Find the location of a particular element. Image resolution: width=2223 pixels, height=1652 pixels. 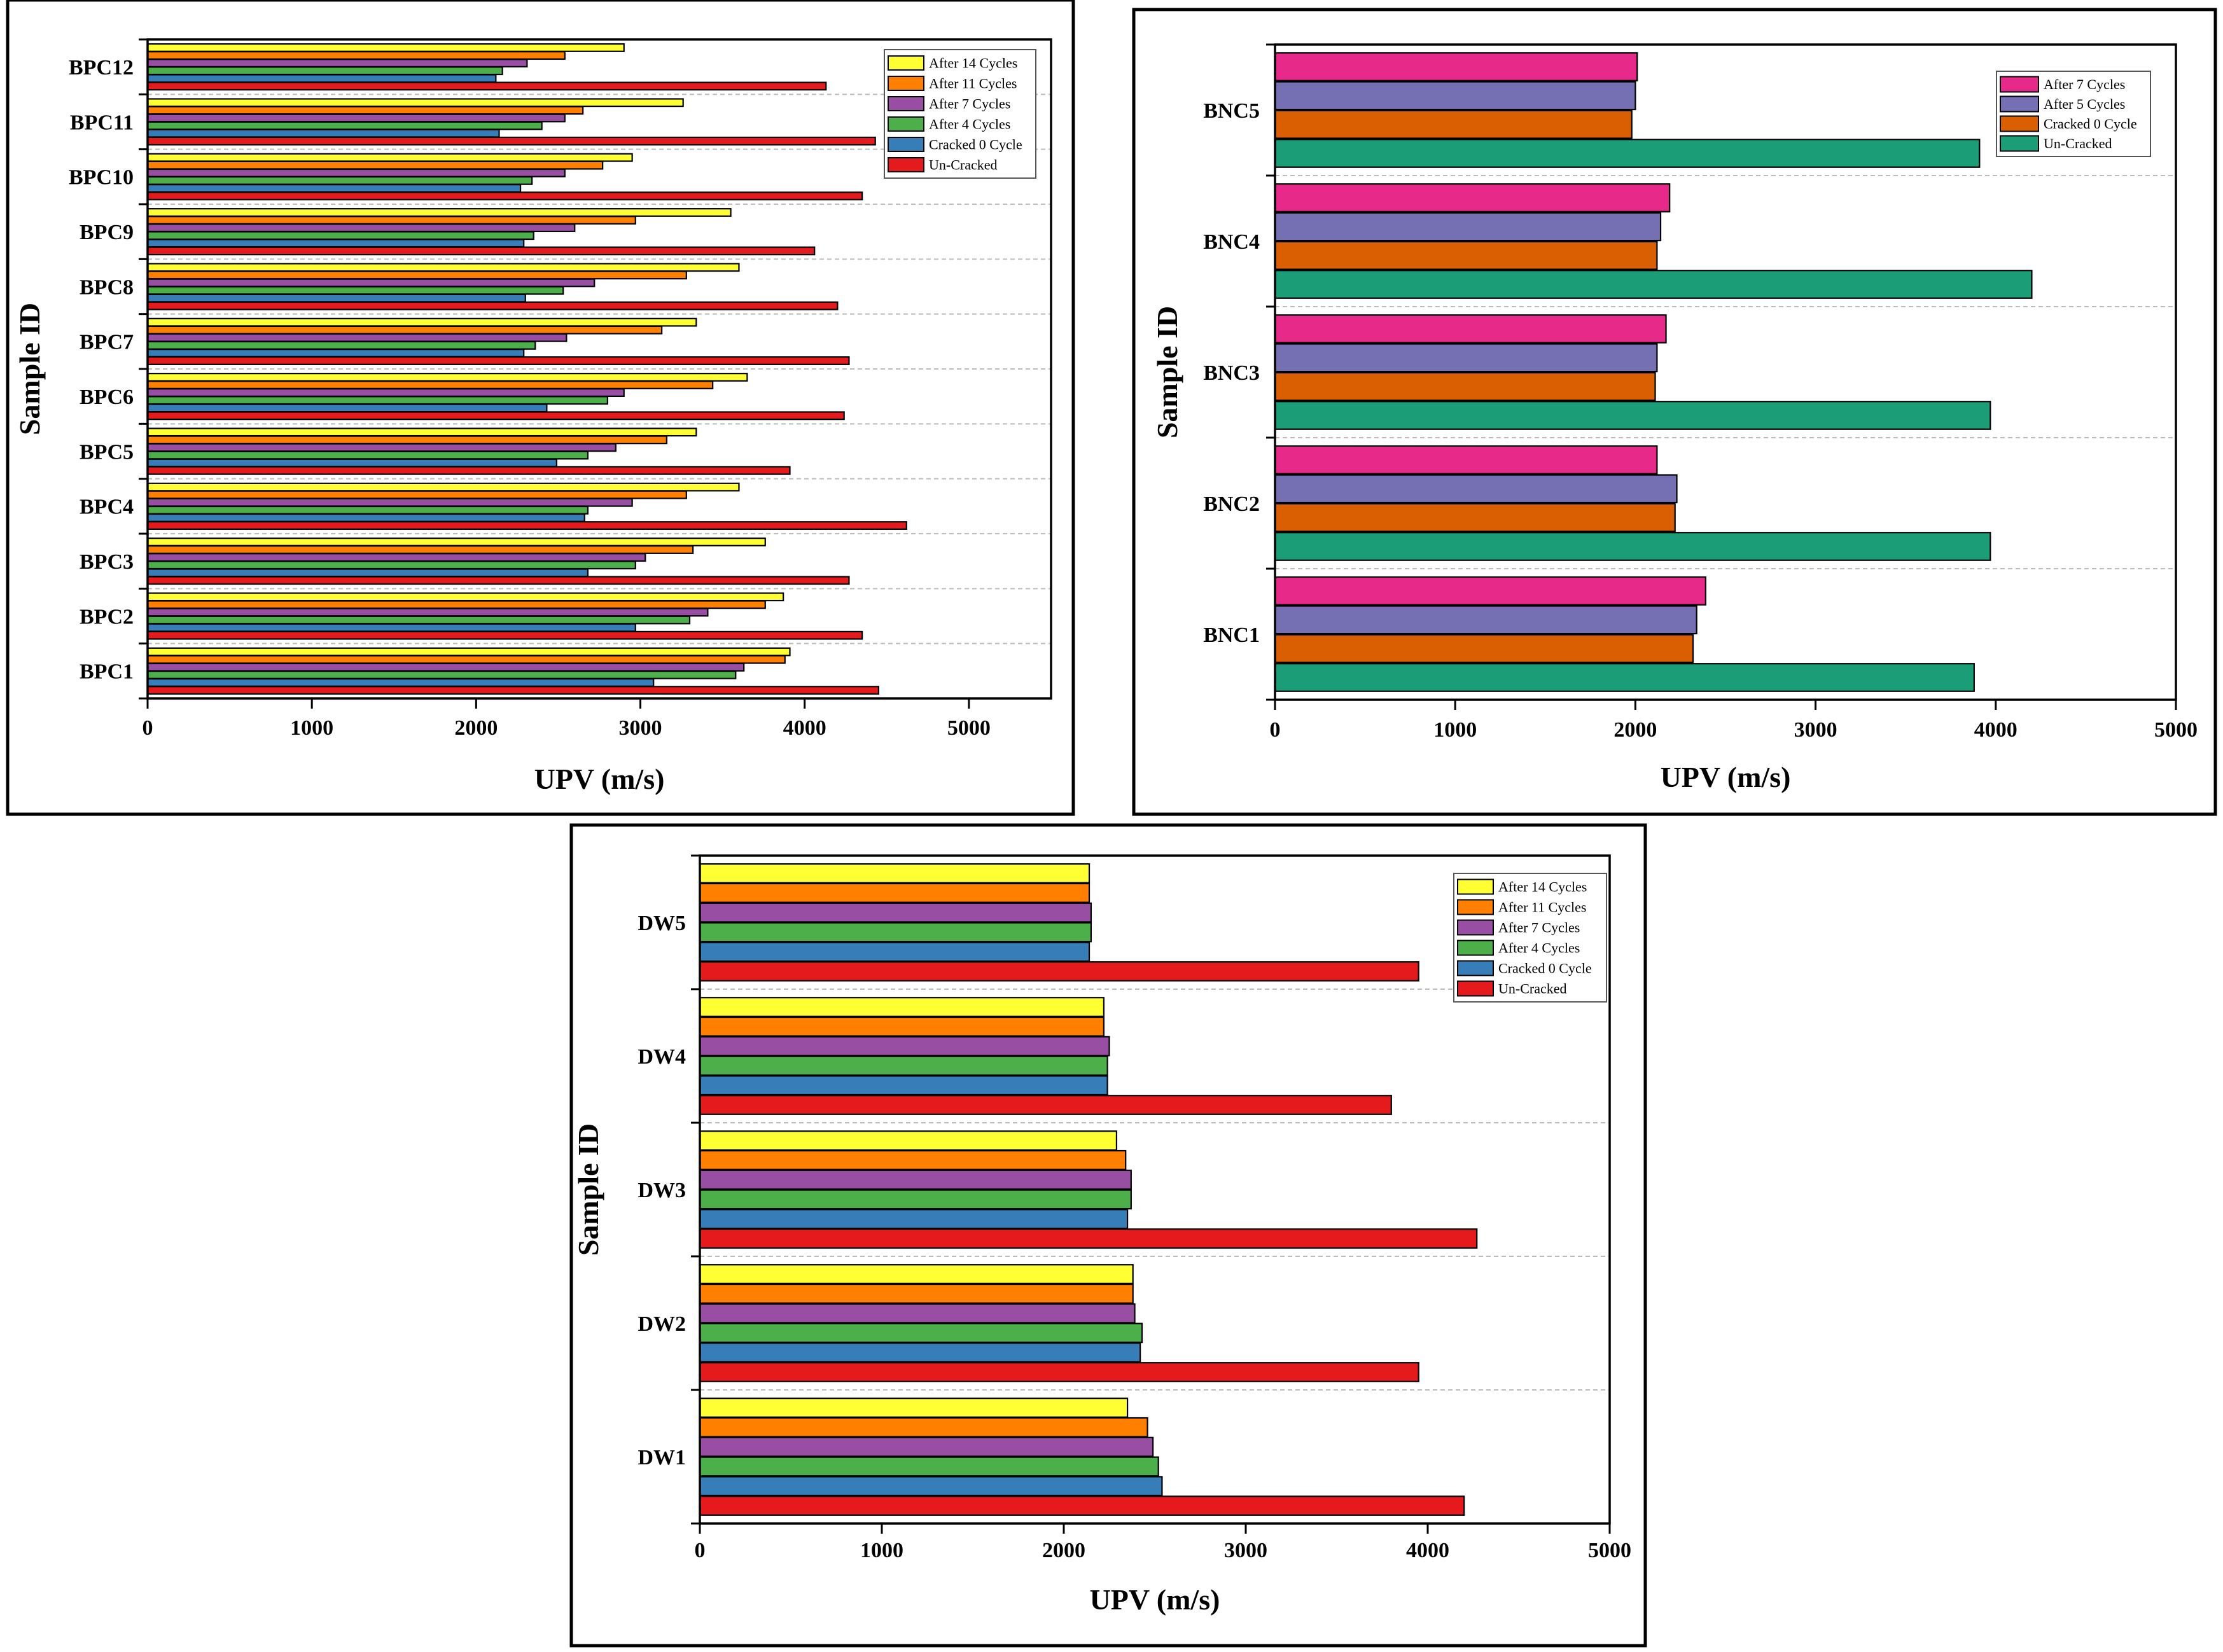

dw-bar-dw2-after-11-cycles is located at coordinates (916, 1293).